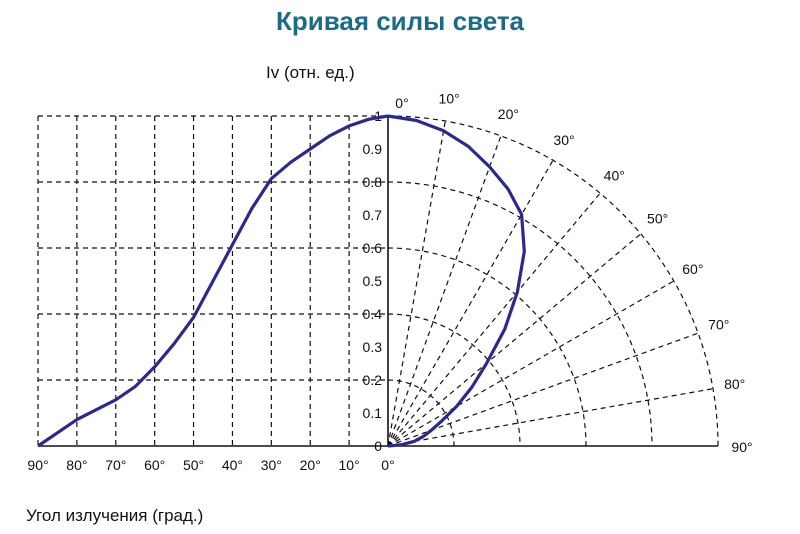  What do you see at coordinates (373, 380) in the screenshot?
I see `y-tick-label: 0.2` at bounding box center [373, 380].